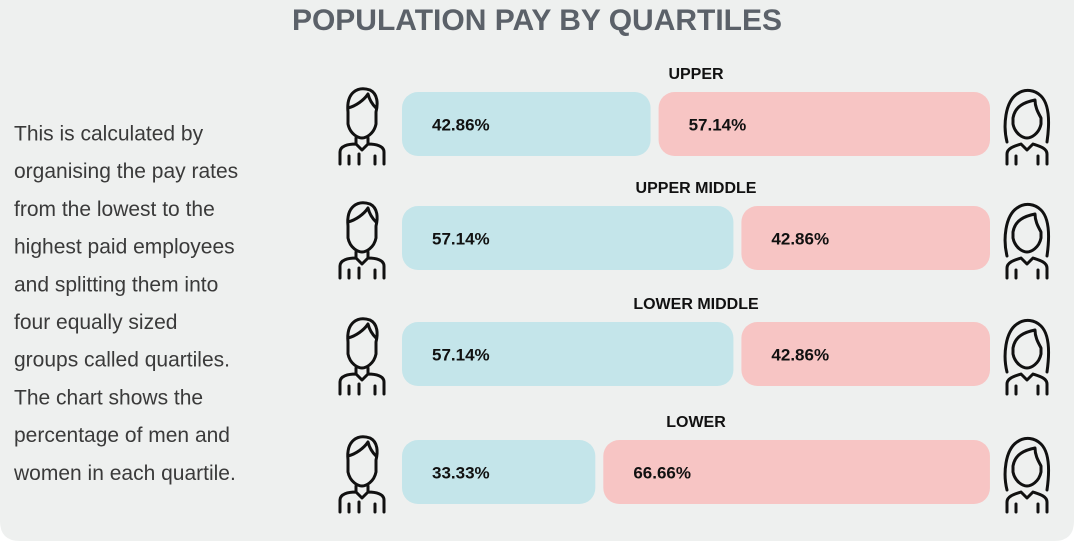  What do you see at coordinates (124, 473) in the screenshot?
I see `description-line: women in each quartile.` at bounding box center [124, 473].